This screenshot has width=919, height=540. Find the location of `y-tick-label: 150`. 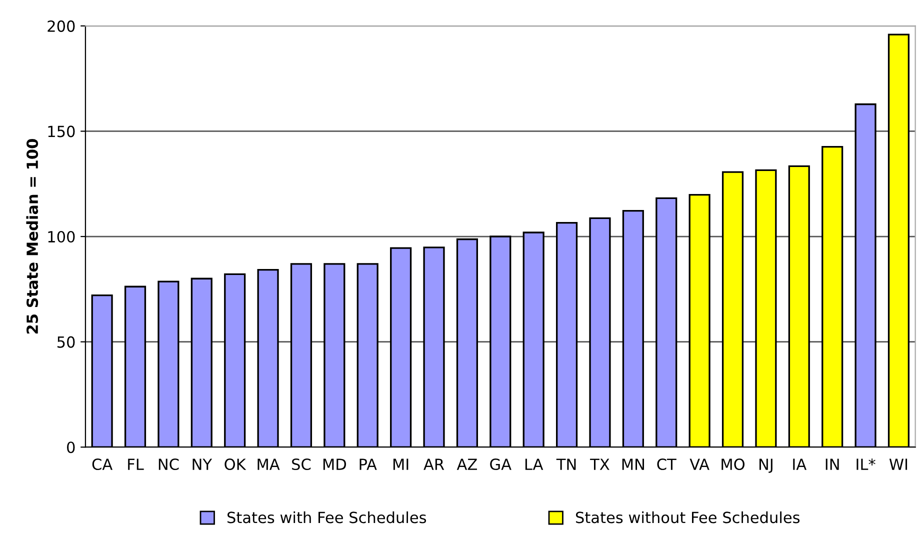

y-tick-label: 150 is located at coordinates (61, 132).